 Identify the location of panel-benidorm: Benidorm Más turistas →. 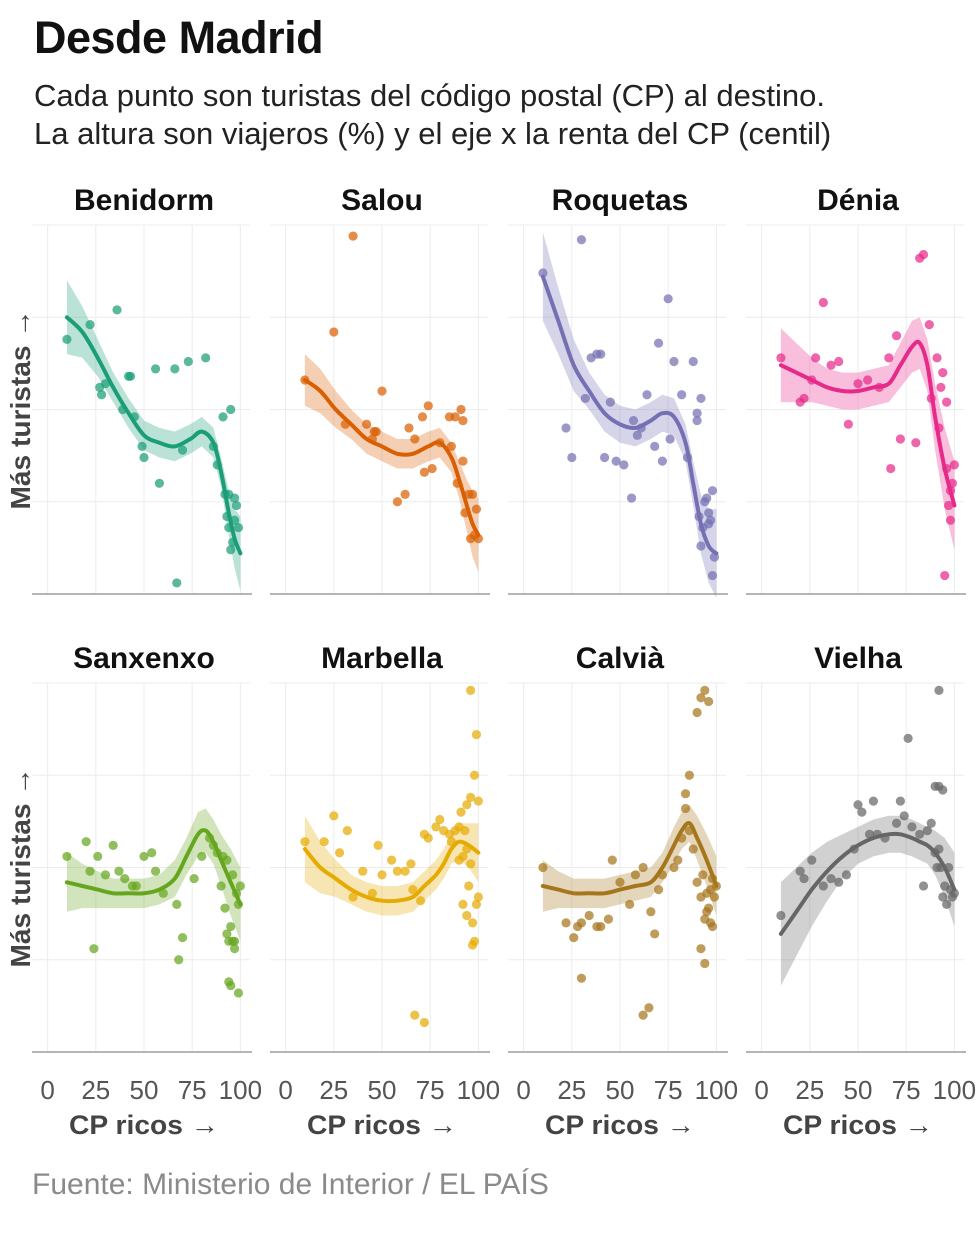
(128, 389).